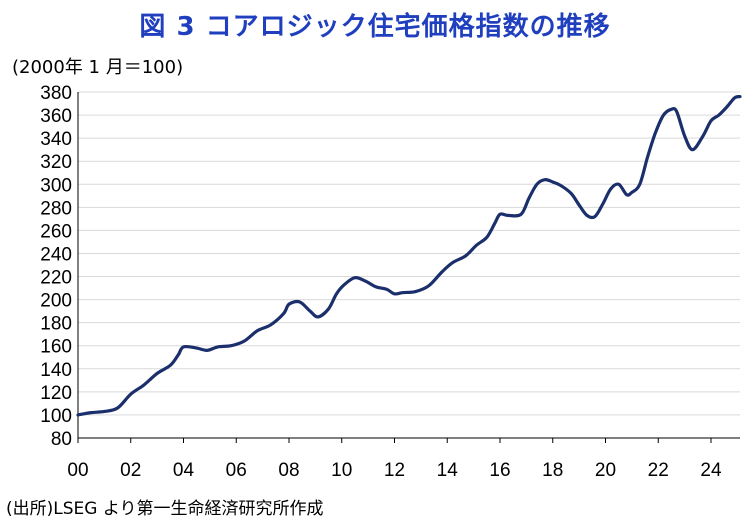 Image resolution: width=750 pixels, height=520 pixels. I want to click on y-tick-label: 80, so click(61, 439).